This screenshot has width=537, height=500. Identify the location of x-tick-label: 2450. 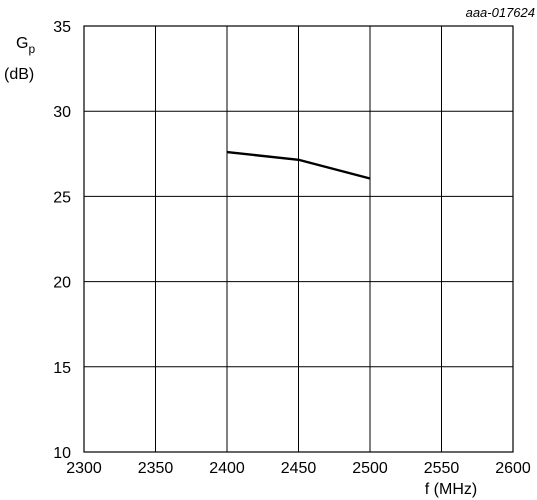
(299, 468).